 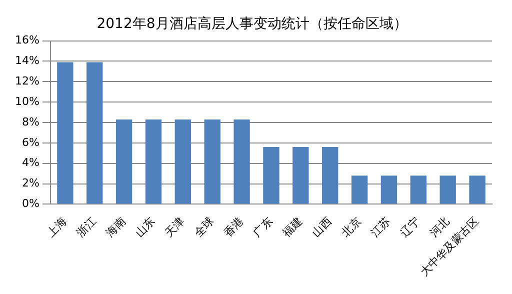 I want to click on chart-title: 2012年8月酒店高层人事变动统计（按任命区域）, so click(x=252, y=24).